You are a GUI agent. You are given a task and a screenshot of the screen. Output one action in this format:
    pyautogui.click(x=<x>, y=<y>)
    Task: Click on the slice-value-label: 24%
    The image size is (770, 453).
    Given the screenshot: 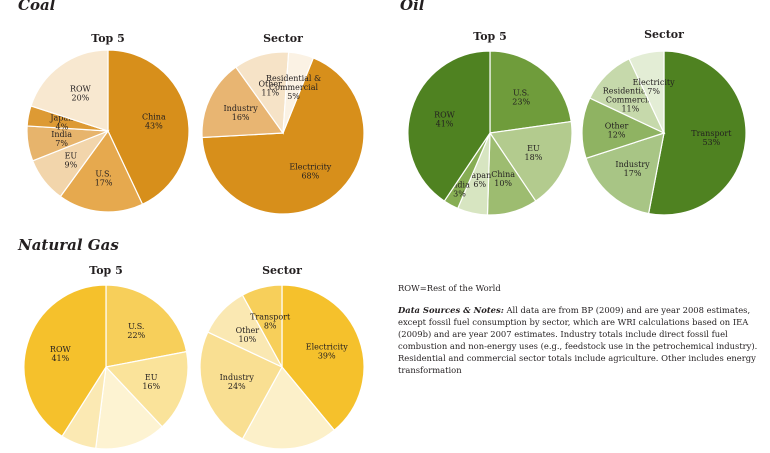 What is the action you would take?
    pyautogui.click(x=237, y=386)
    